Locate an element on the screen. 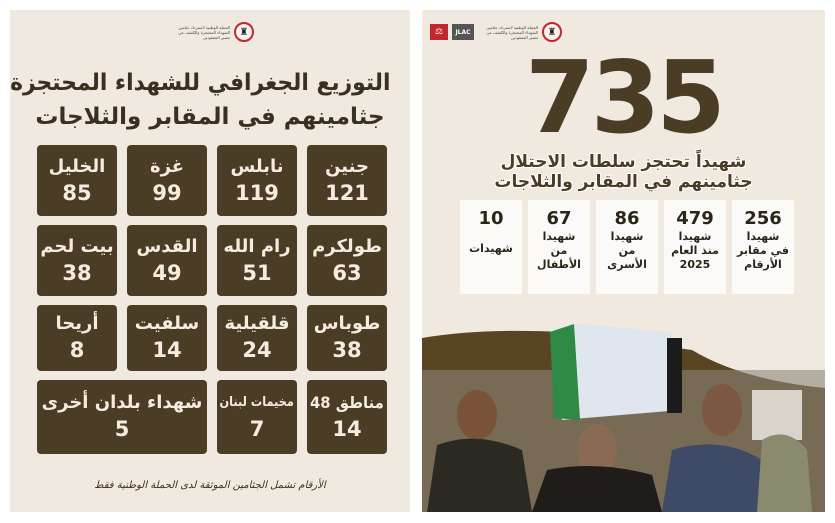 The image size is (835, 523). region-cell: نابلس 119 is located at coordinates (257, 180).